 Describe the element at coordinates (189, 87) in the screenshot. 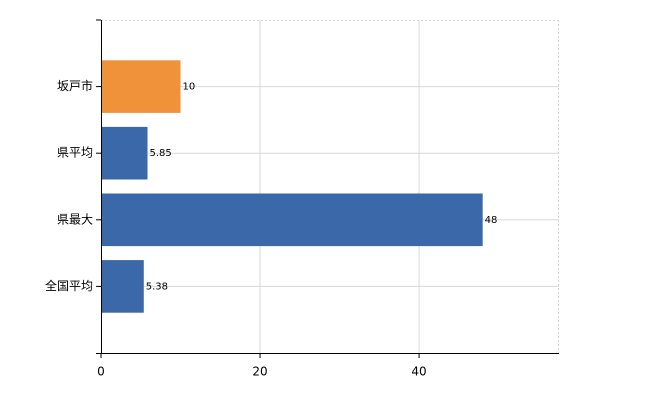

I see `value-label: 10` at that location.